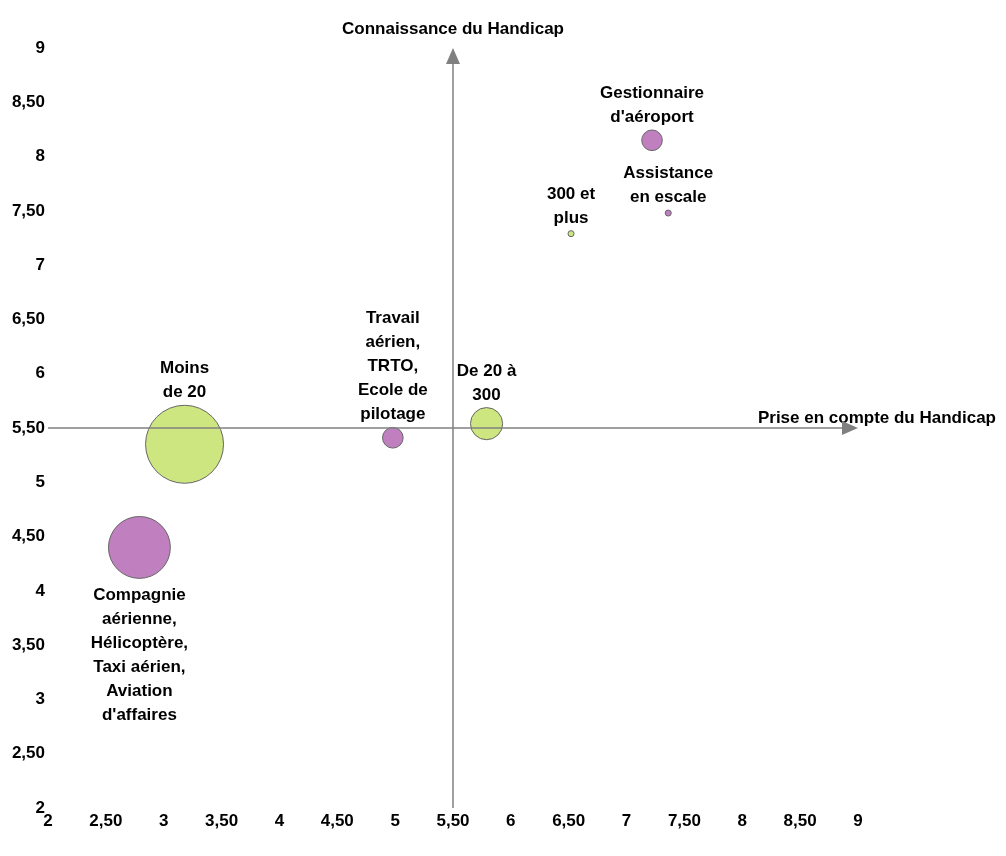 The height and width of the screenshot is (856, 1006). Describe the element at coordinates (40, 481) in the screenshot. I see `y-tick-label: 5` at that location.